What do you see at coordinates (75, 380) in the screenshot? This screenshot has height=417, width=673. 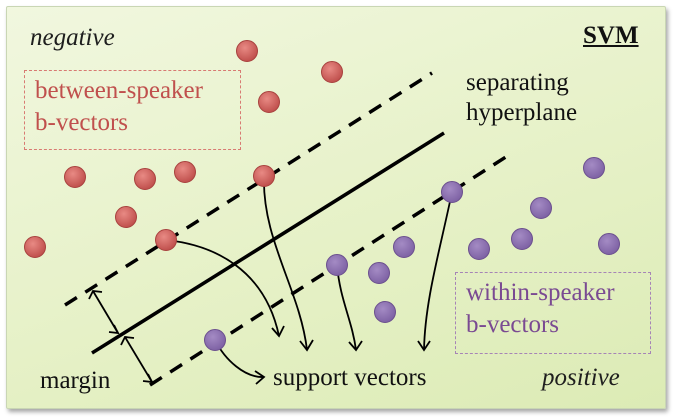 I see `margin-label: margin` at bounding box center [75, 380].